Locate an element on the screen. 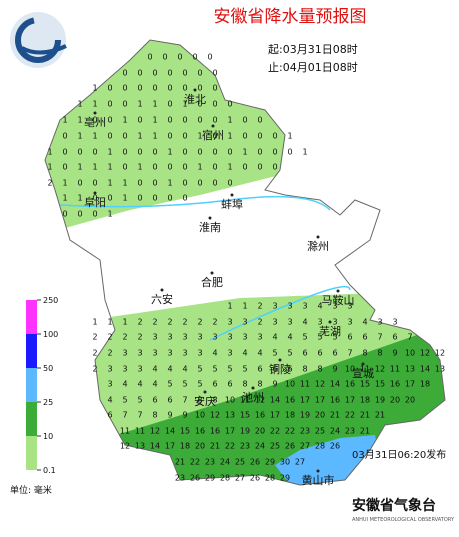  grid-value: 18 is located at coordinates (425, 384).